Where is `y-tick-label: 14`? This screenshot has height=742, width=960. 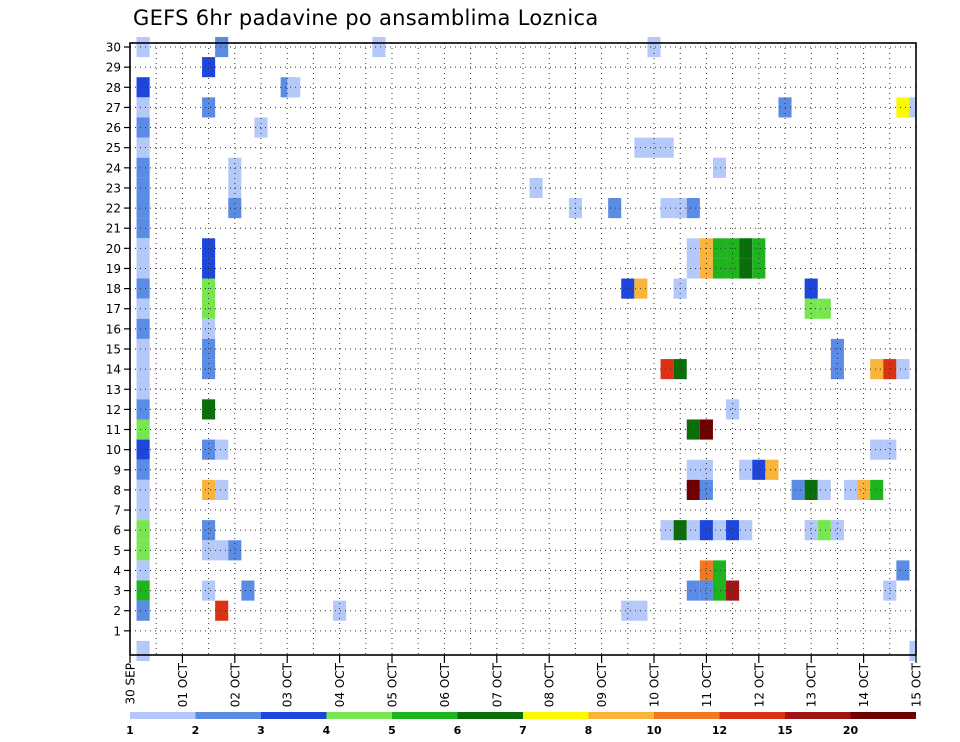
y-tick-label: 14 is located at coordinates (113, 370).